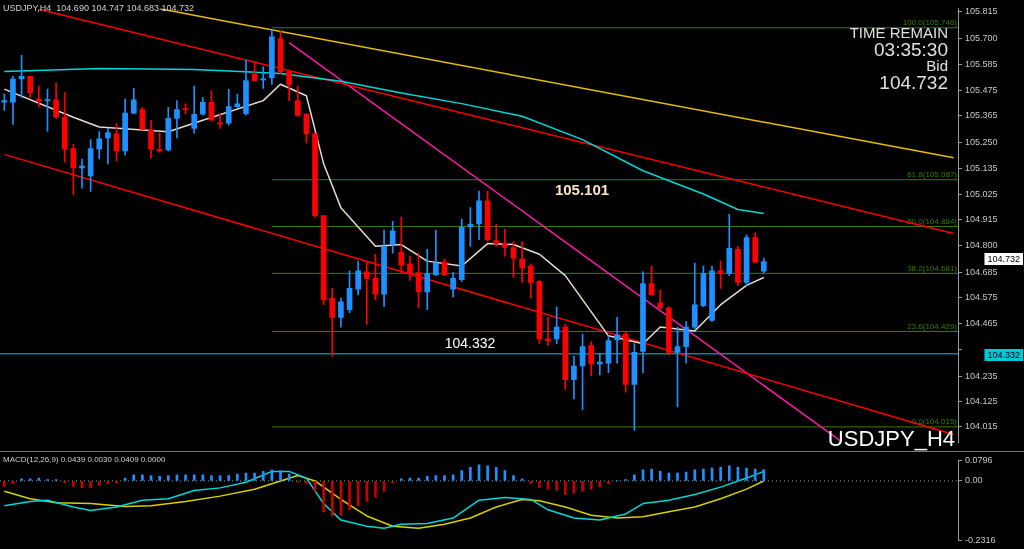 The height and width of the screenshot is (549, 1024). What do you see at coordinates (934, 422) in the screenshot?
I see `ref-line-label: 0.0(104.015)` at bounding box center [934, 422].